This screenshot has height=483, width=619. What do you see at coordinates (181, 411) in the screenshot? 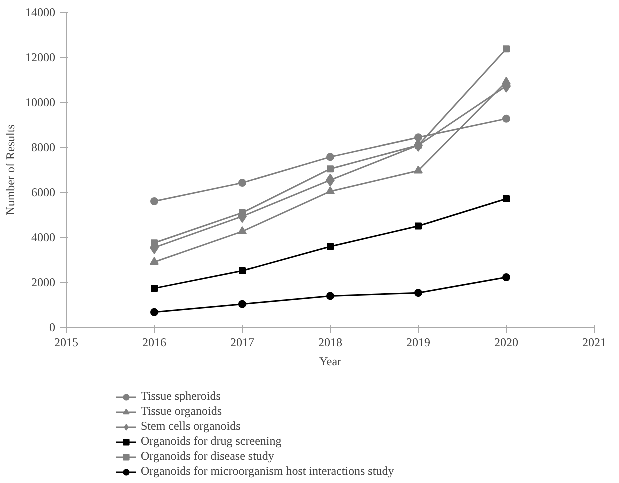
I see `legend-label: Tissue organoids` at bounding box center [181, 411].